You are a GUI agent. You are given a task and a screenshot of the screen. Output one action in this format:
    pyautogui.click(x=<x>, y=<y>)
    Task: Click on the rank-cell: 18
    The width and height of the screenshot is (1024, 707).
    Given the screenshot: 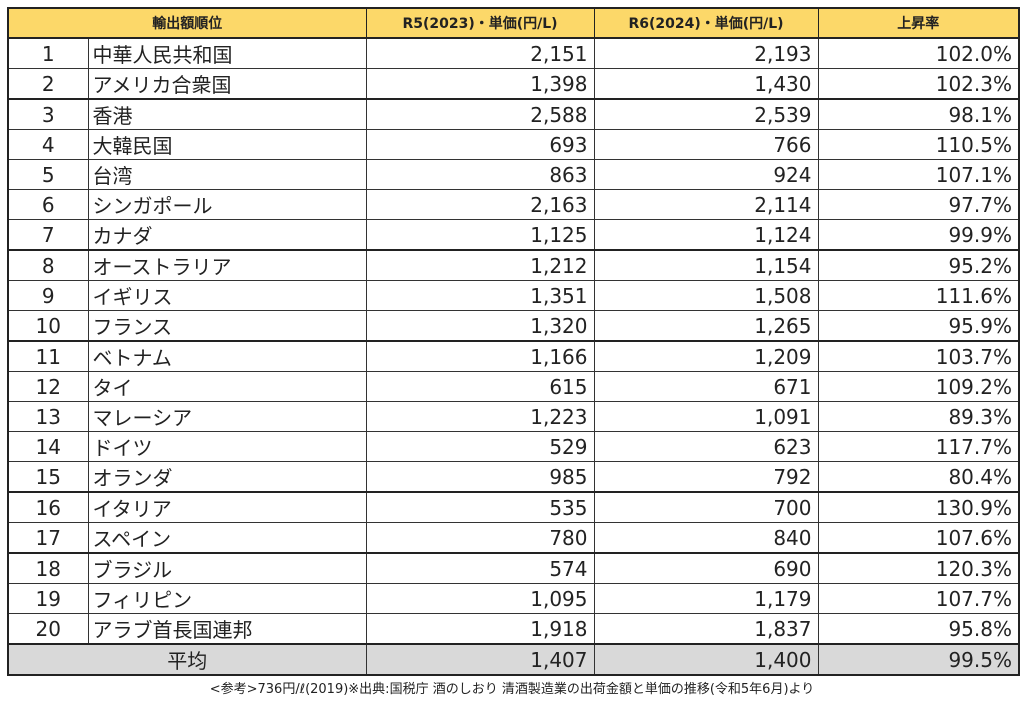 What is the action you would take?
    pyautogui.click(x=48, y=568)
    